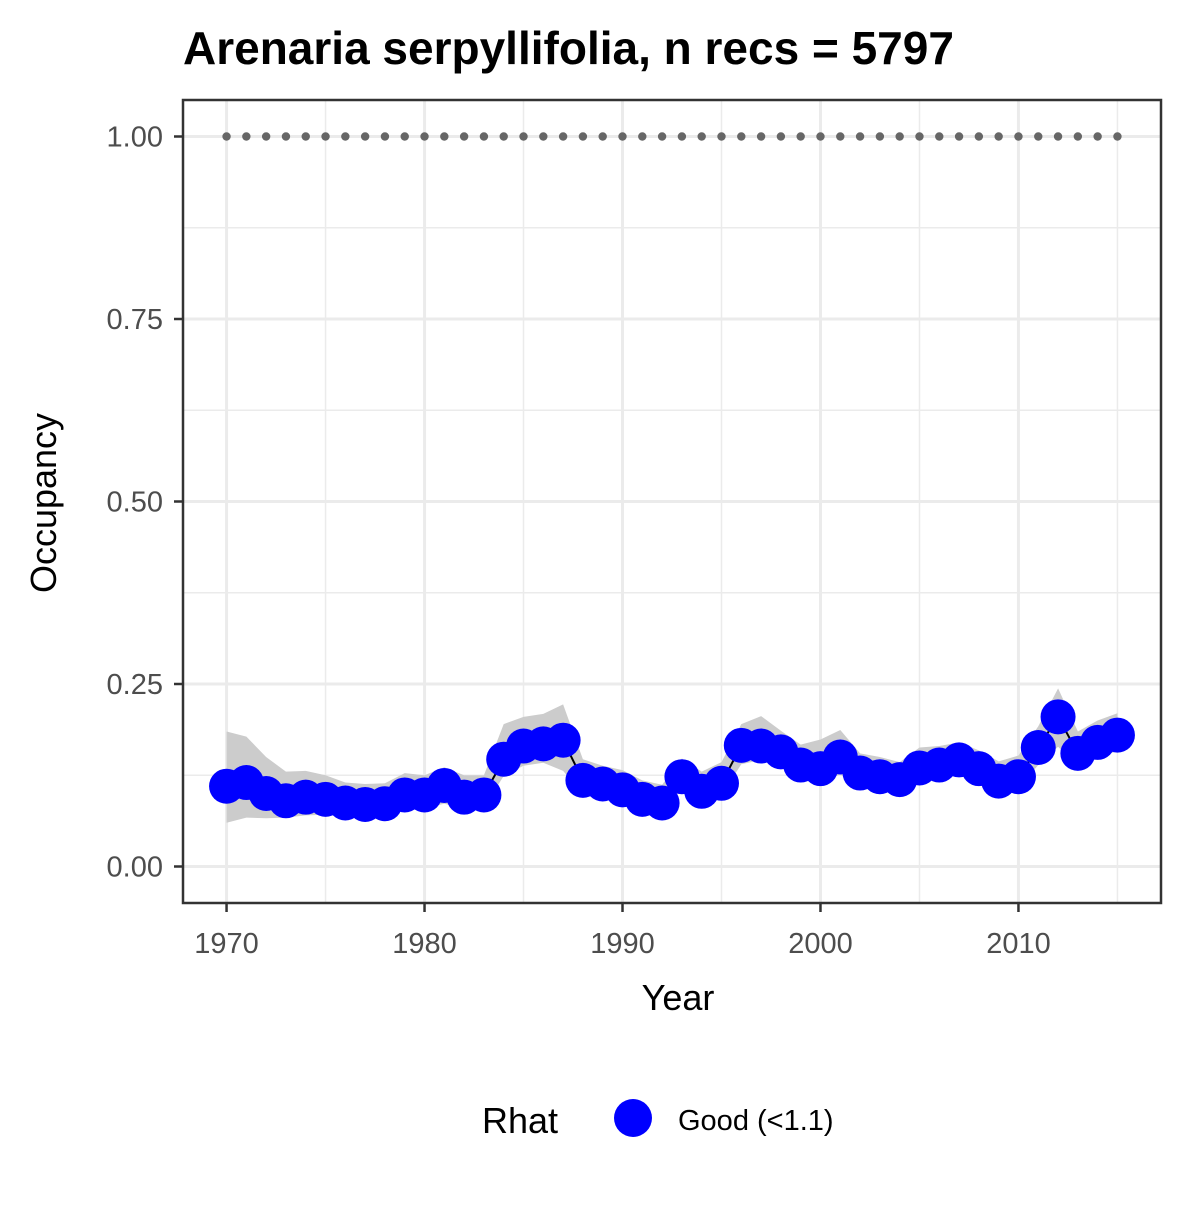  Describe the element at coordinates (520, 1120) in the screenshot. I see `legend-title: Rhat` at that location.